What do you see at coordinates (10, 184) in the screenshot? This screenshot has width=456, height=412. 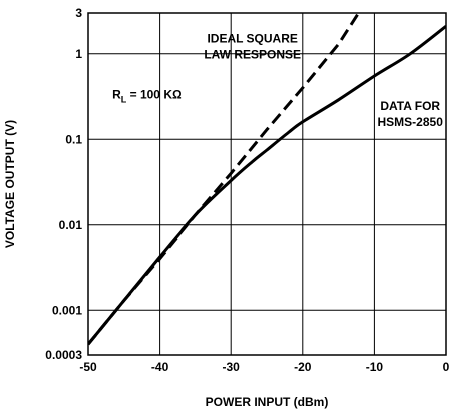 I see `y-axis-label: VOLTAGE OUTPUT (V)` at bounding box center [10, 184].